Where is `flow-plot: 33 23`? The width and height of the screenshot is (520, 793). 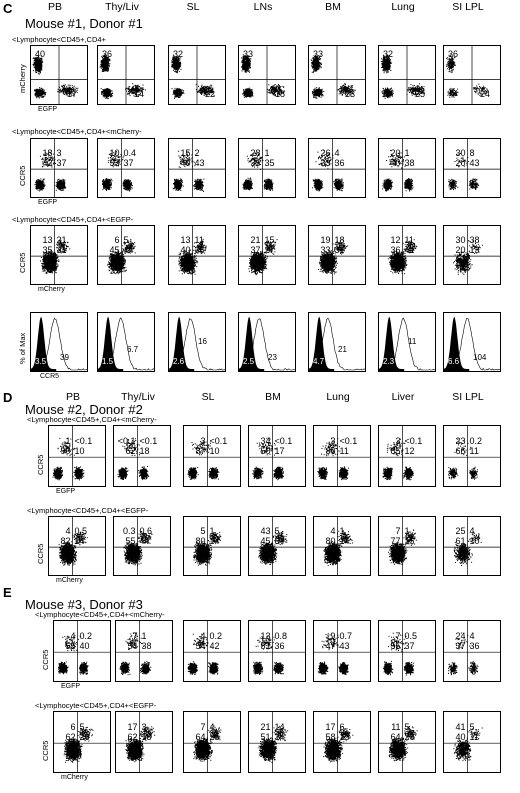 flow-plot: 33 23 is located at coordinates (337, 75).